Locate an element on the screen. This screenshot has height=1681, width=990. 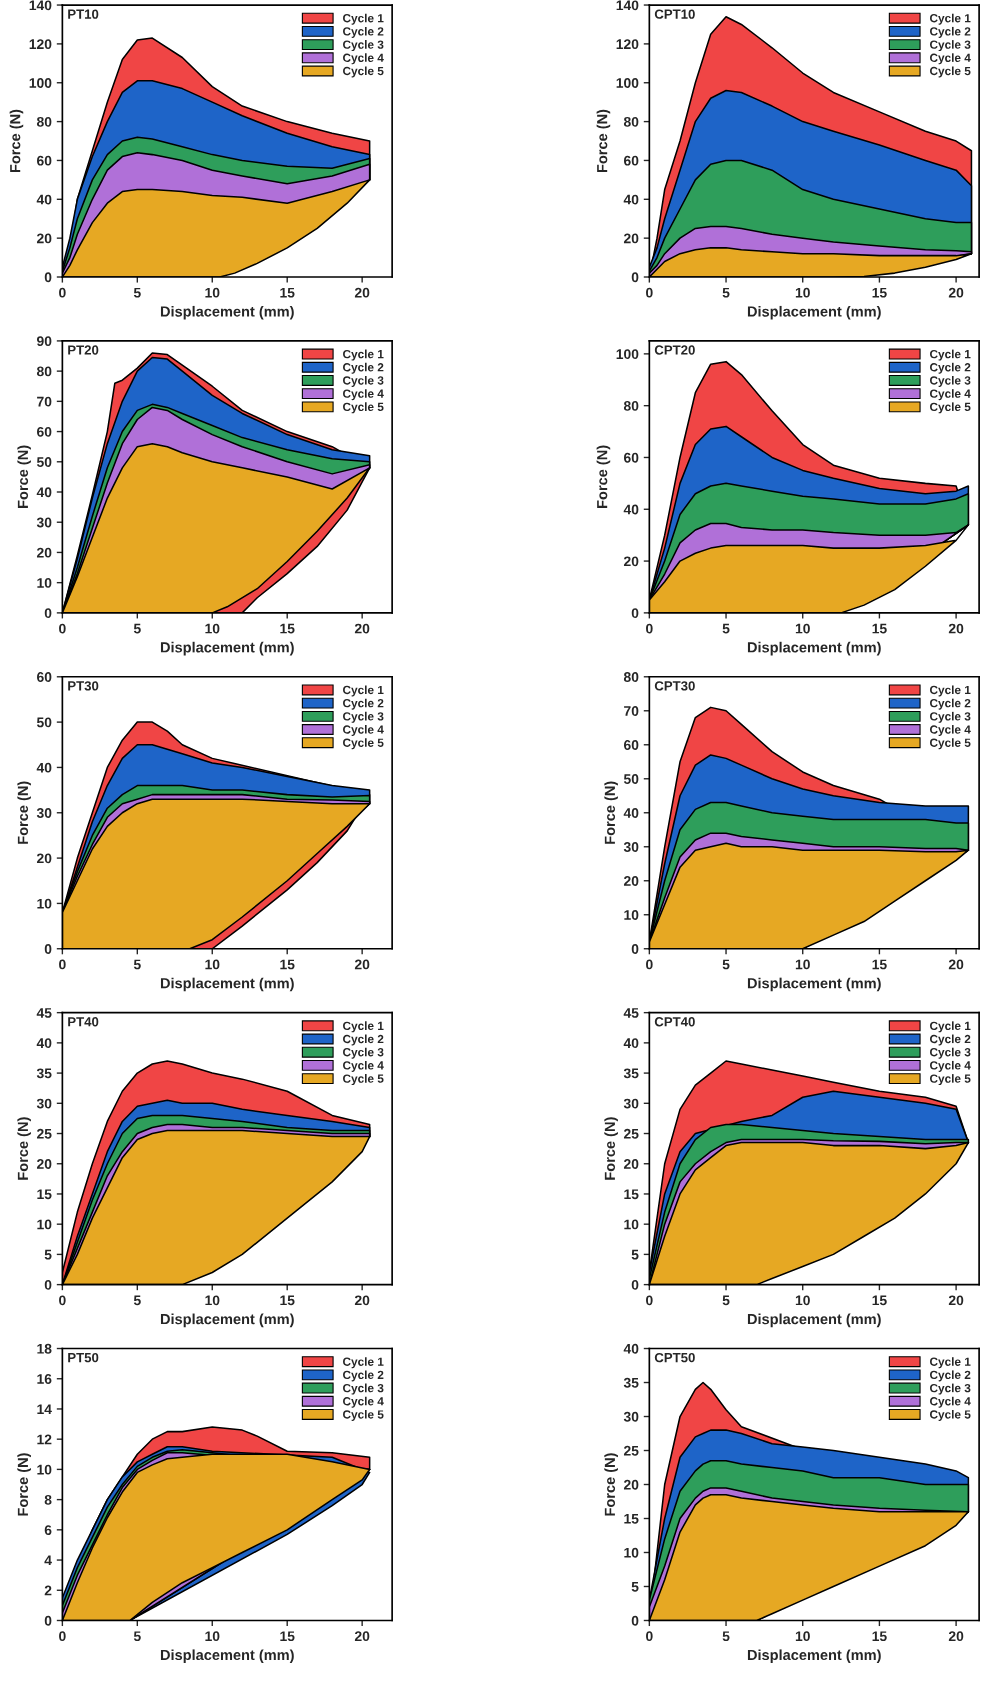
chart-title: CPT50 is located at coordinates (674, 1357).